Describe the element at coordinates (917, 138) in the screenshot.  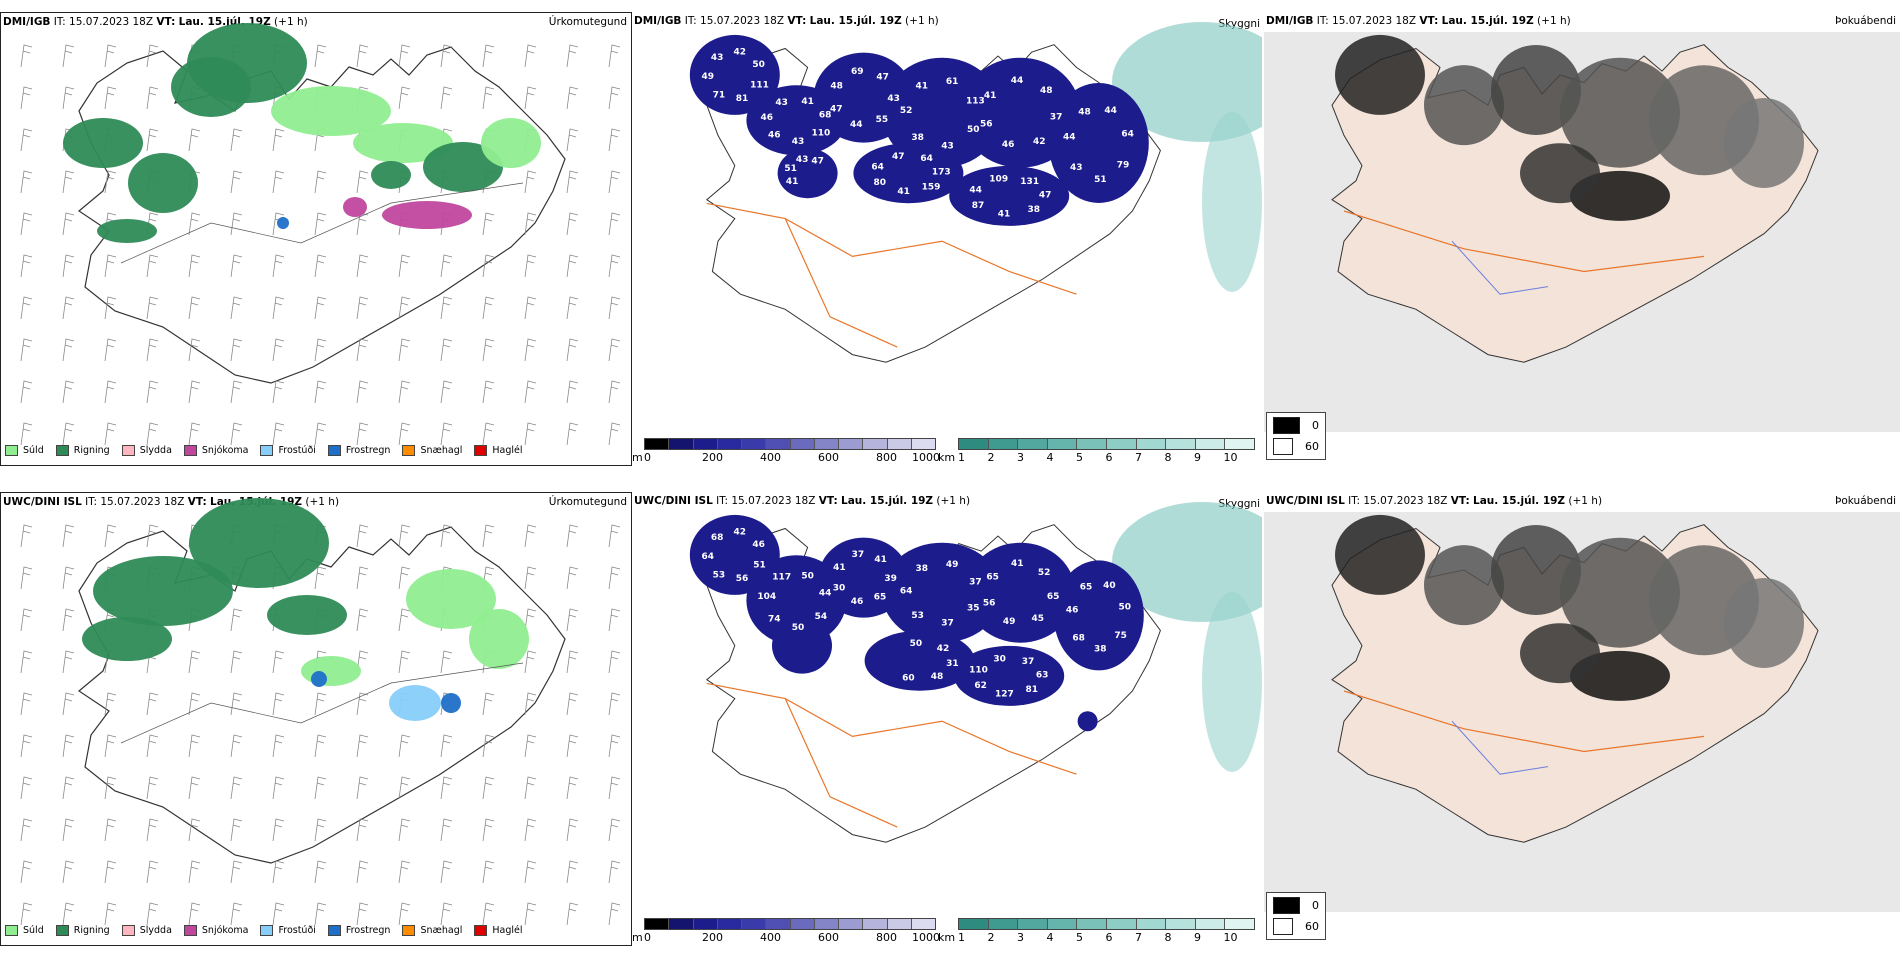
I see `snow-depth-label: 38` at that location.